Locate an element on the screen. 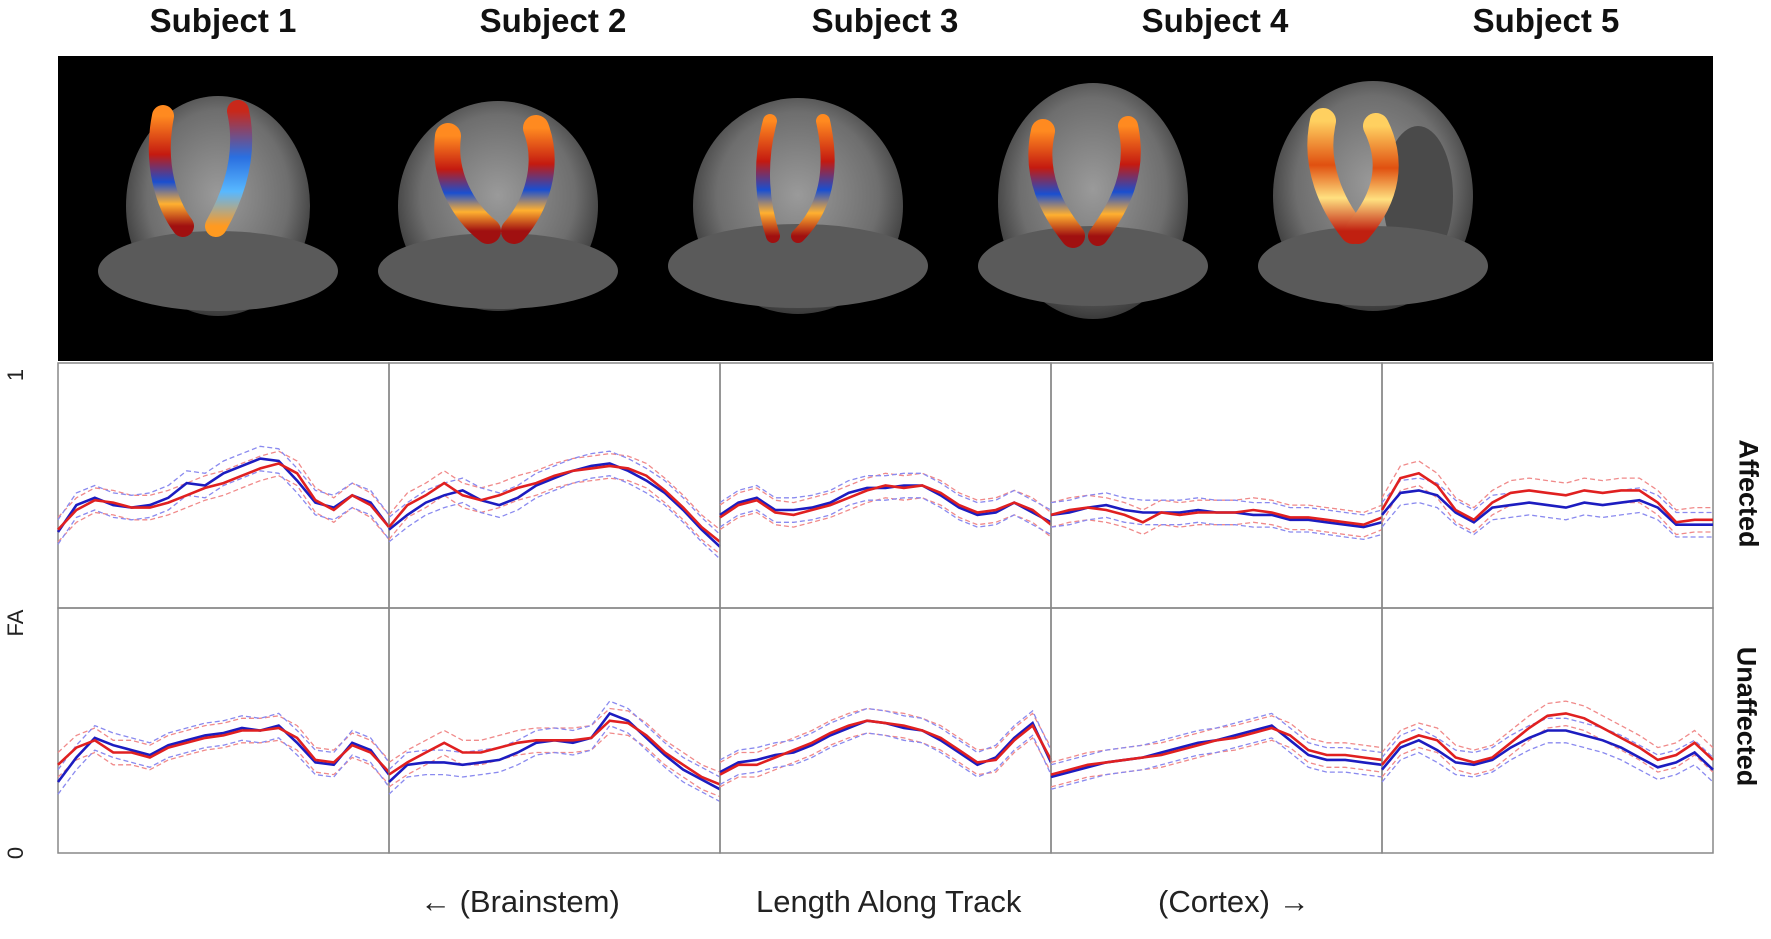 The width and height of the screenshot is (1771, 939). subject-5-title: Subject 5 is located at coordinates (1546, 20).